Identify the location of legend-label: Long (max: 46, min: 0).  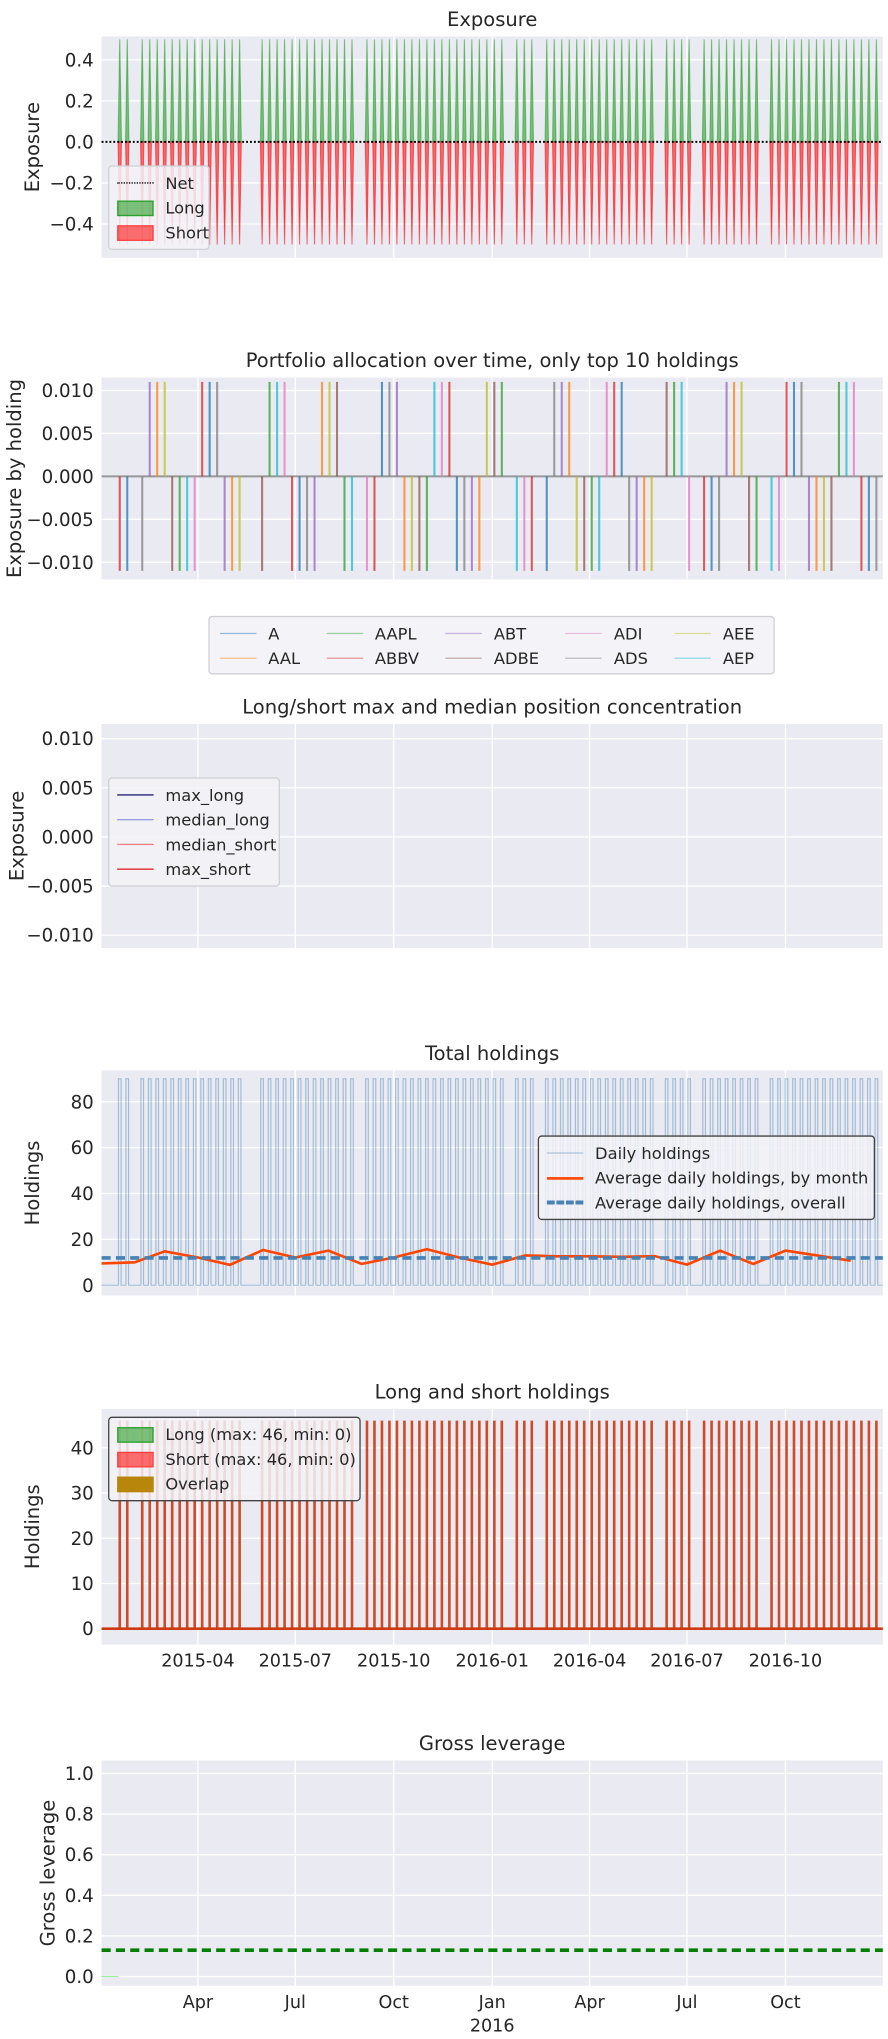
(258, 1434).